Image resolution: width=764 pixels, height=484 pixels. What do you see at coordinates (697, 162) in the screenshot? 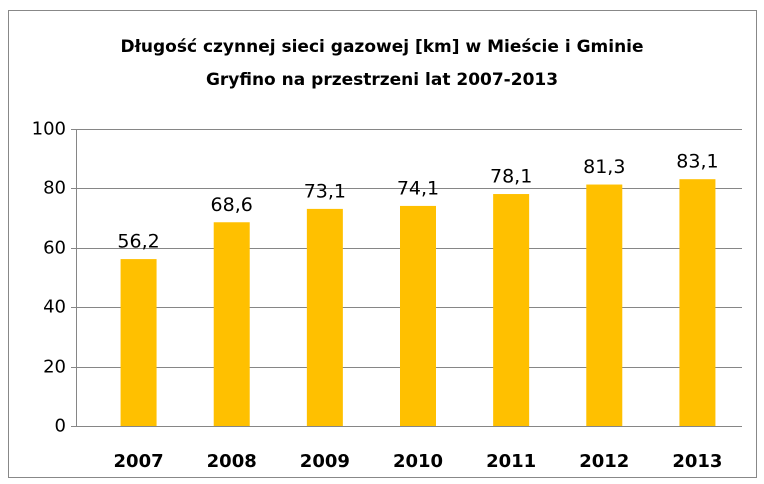
I see `data-label: 83,1` at bounding box center [697, 162].